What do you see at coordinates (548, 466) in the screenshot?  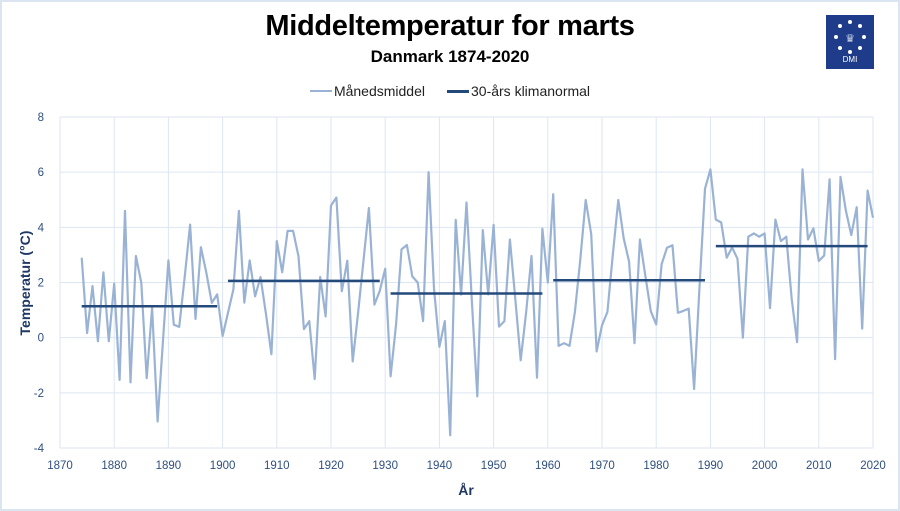 I see `x-tick-label: 1960` at bounding box center [548, 466].